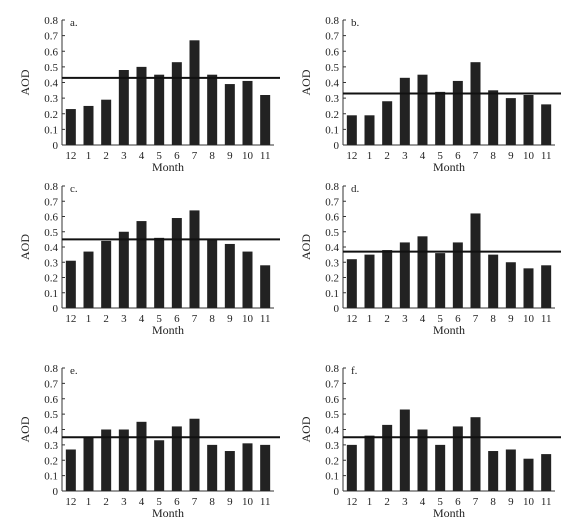 The height and width of the screenshot is (532, 574). I want to click on x-tick-label: 3, so click(124, 319).